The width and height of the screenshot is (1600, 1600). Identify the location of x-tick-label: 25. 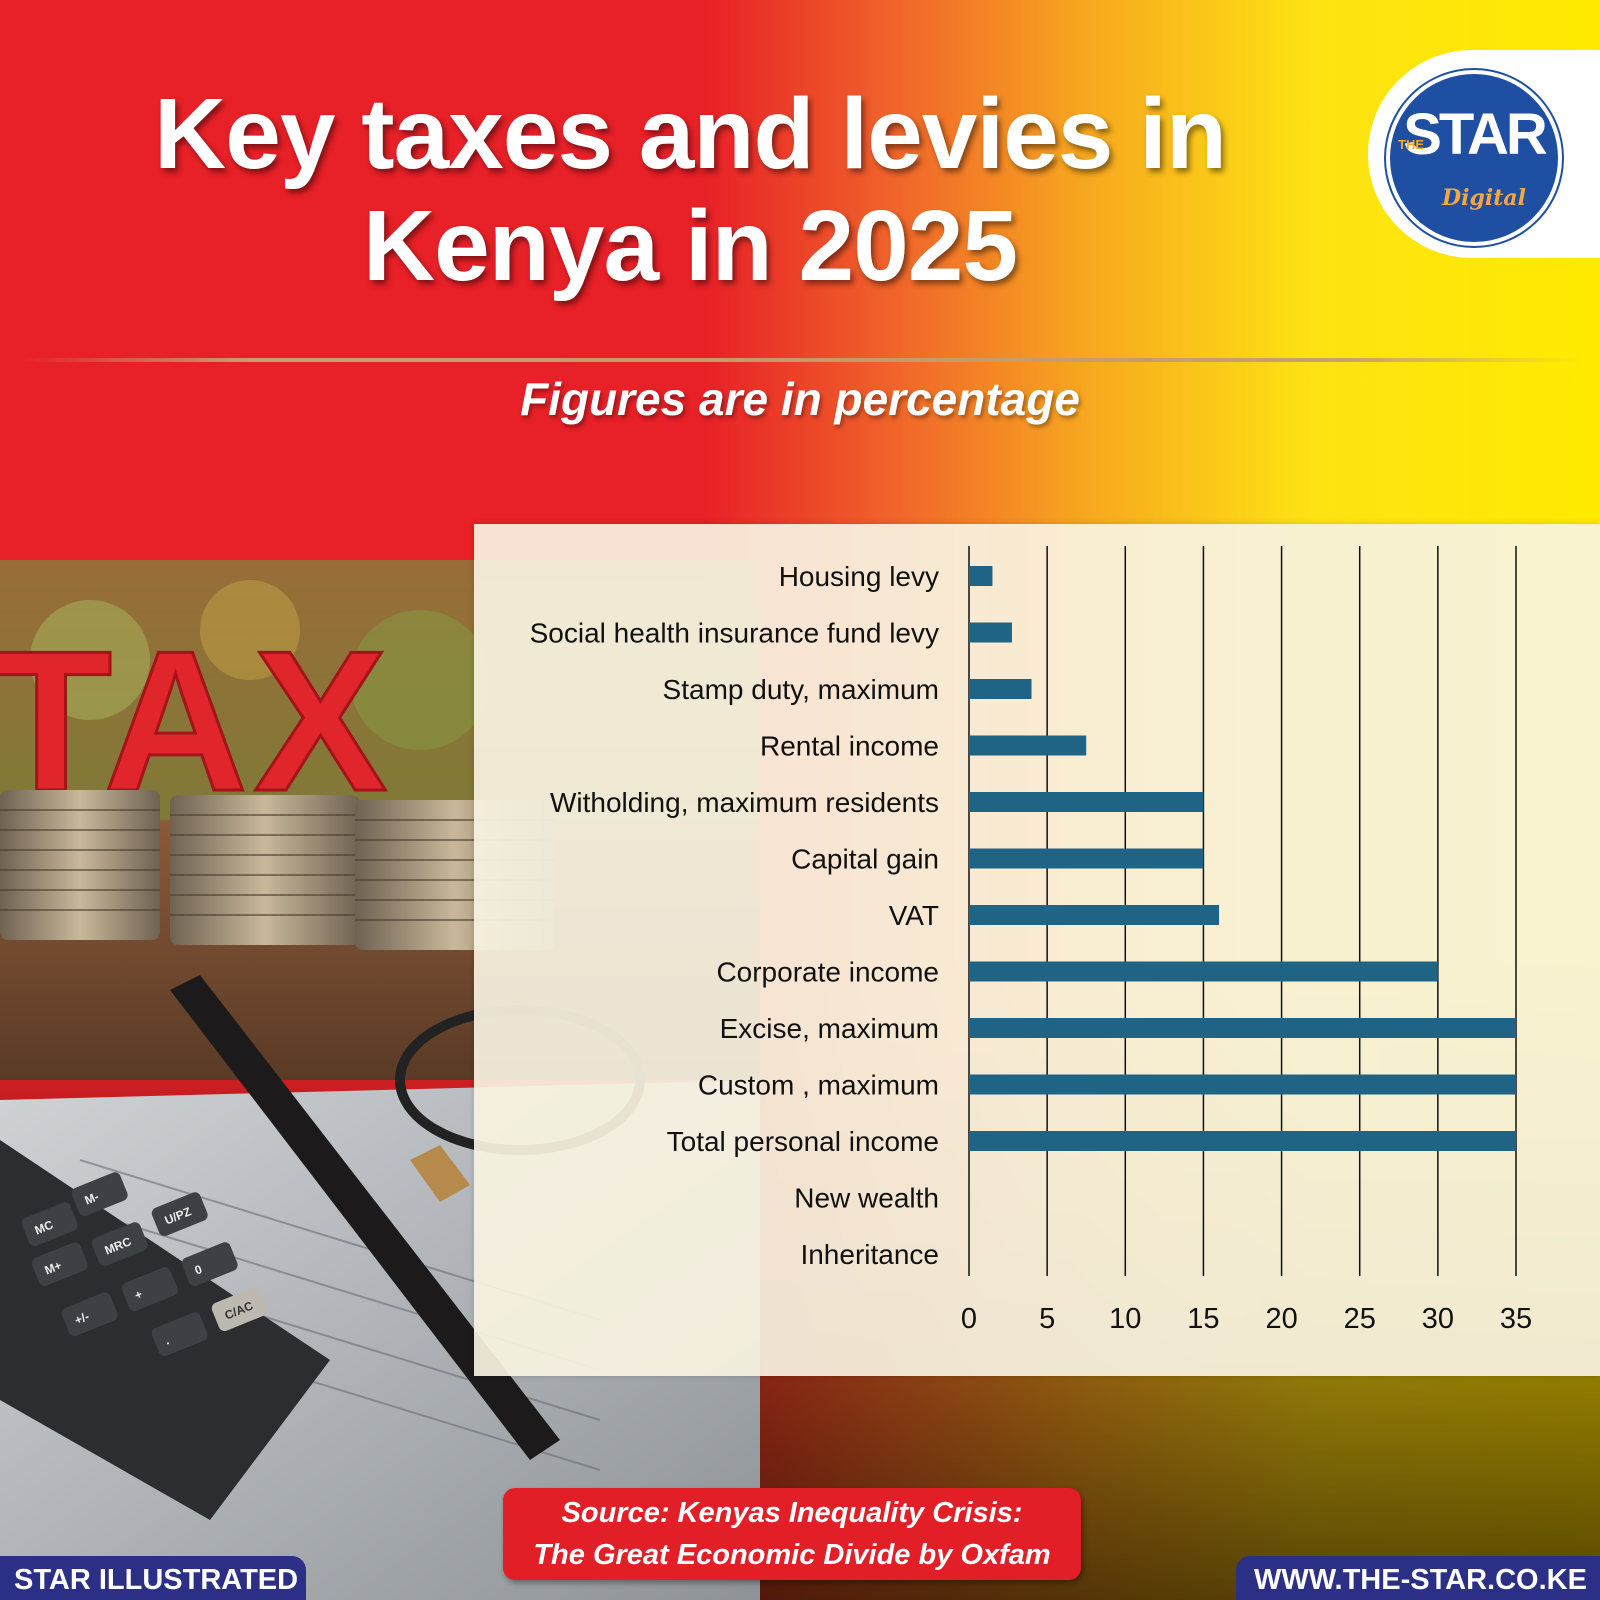
(1360, 1319).